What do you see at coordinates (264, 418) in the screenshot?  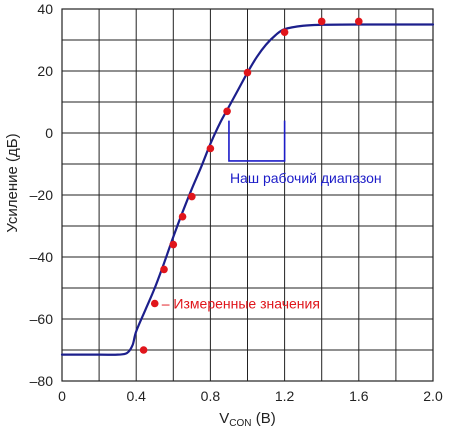 I see `x-axis-title-unit: (В)` at bounding box center [264, 418].